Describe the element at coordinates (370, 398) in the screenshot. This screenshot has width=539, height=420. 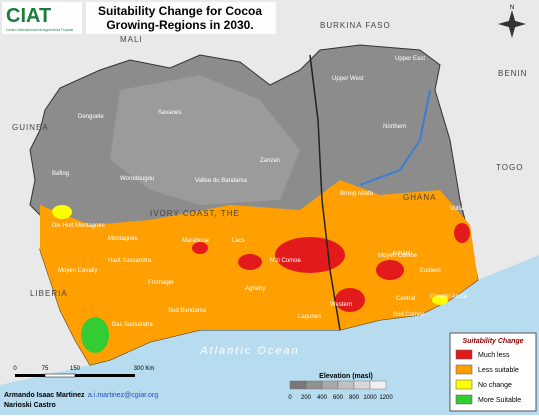
I see `elevation-tick: 1000` at that location.